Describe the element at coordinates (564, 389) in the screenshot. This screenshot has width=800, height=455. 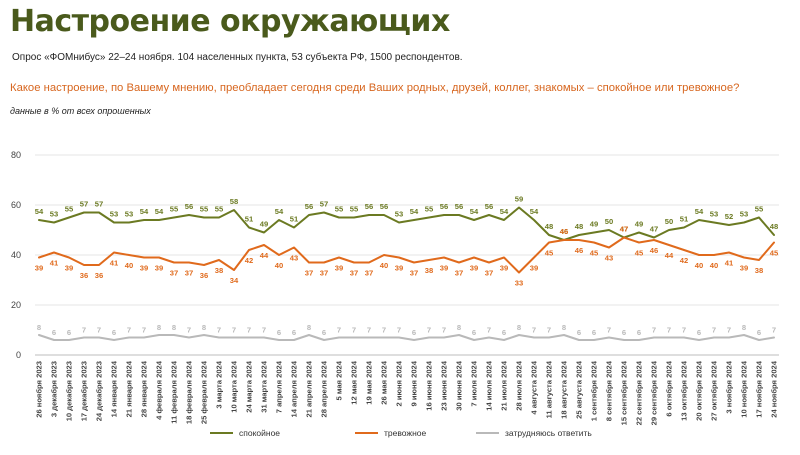
I see `x-tick-label: 18 августа 2024` at that location.